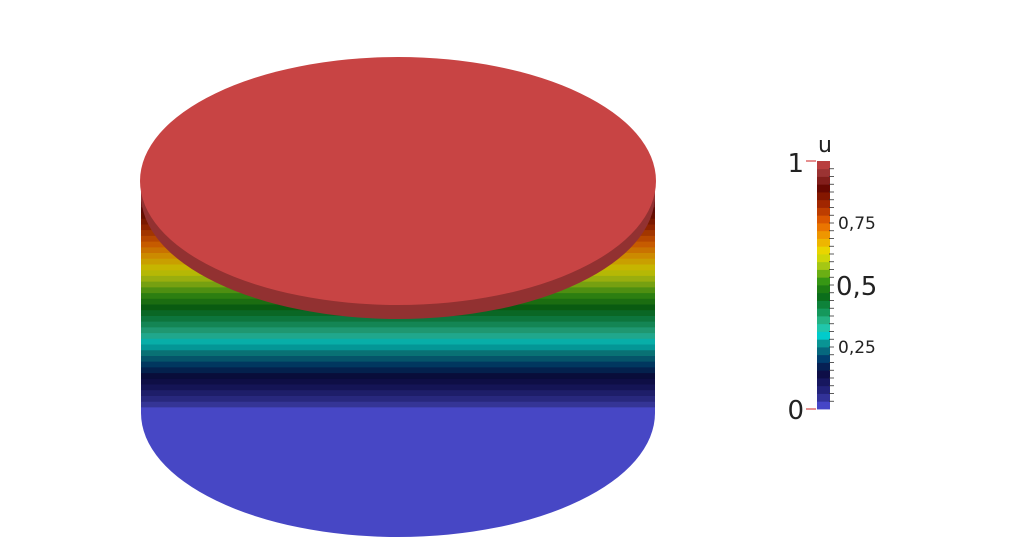 The width and height of the screenshot is (1027, 557). Describe the element at coordinates (857, 224) in the screenshot. I see `legend-label-upper-quarter: 0,75` at that location.